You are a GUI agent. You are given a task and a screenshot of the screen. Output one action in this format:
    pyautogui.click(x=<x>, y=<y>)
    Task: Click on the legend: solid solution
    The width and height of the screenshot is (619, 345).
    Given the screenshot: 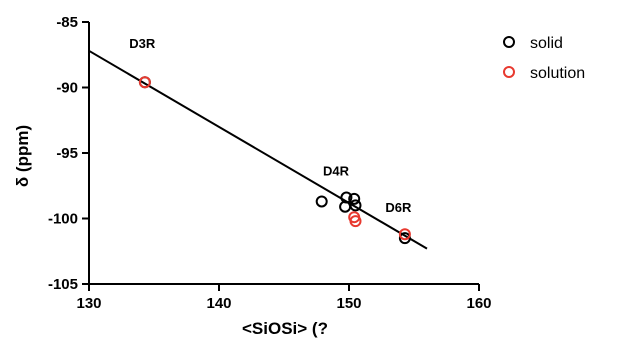 What is the action you would take?
    pyautogui.click(x=544, y=58)
    